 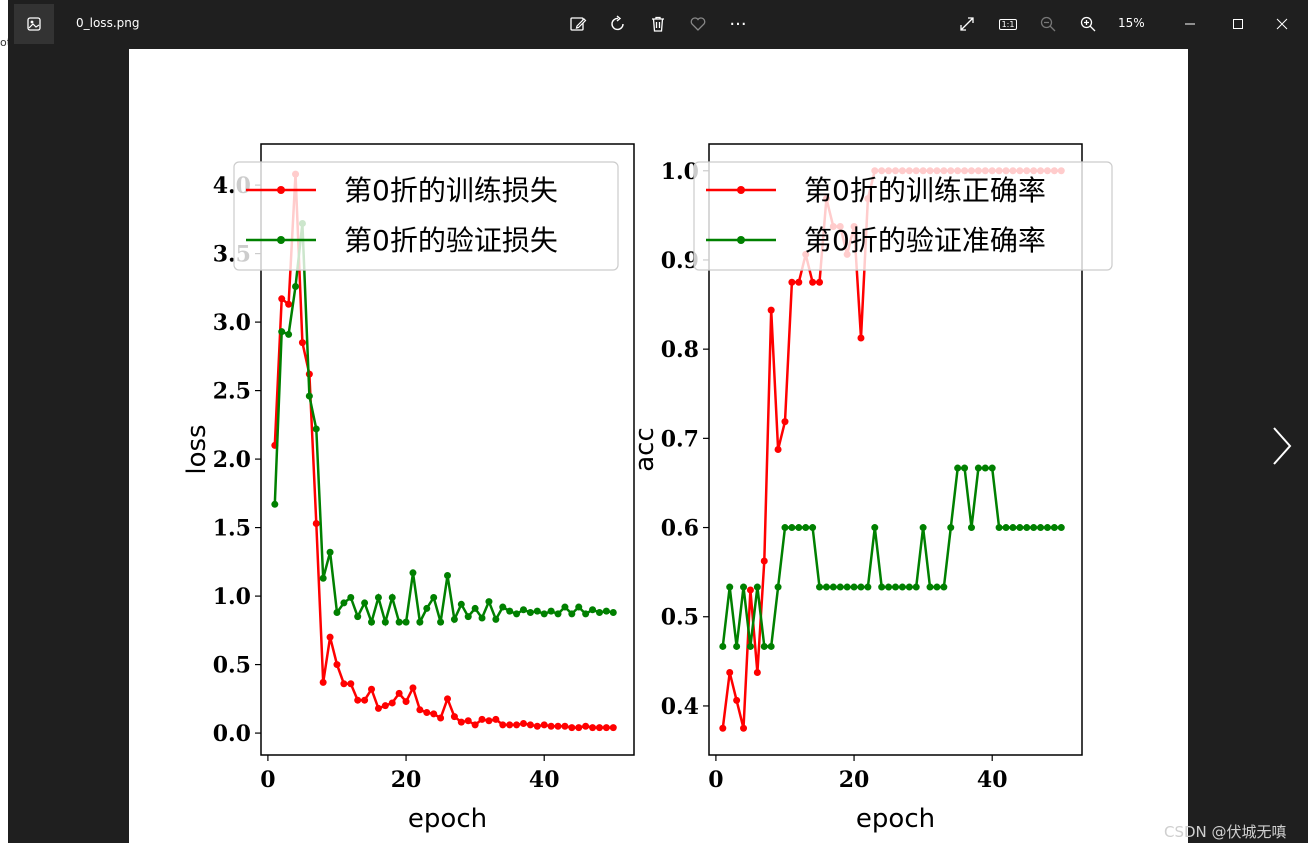 I want to click on more-button: ···, so click(x=738, y=24).